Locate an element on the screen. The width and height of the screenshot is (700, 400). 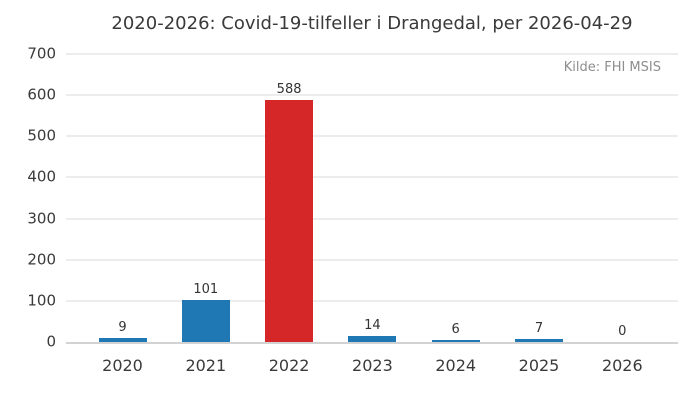
gridline-y100 is located at coordinates (372, 300).